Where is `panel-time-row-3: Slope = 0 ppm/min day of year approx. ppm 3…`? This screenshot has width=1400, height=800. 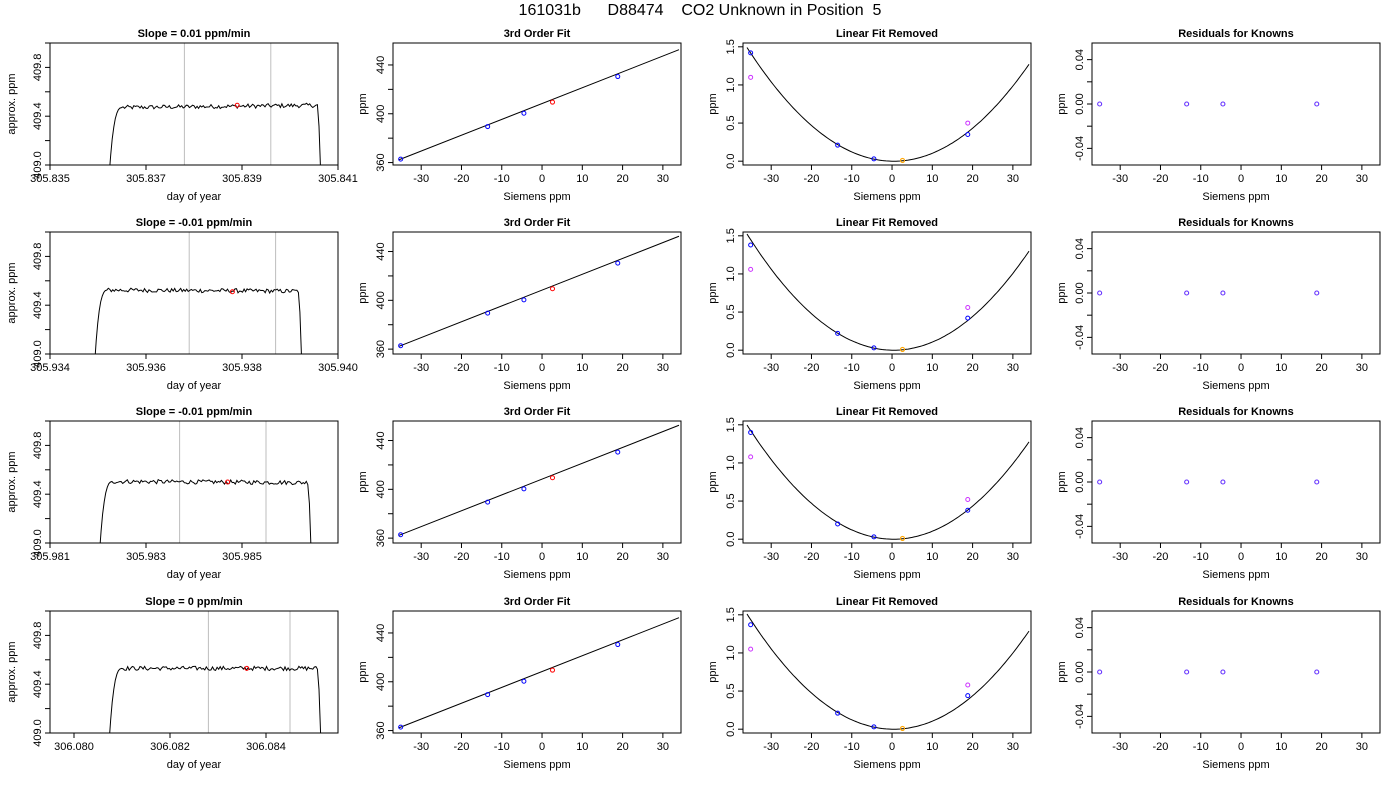 panel-time-row-3: Slope = 0 ppm/min day of year approx. ppm 3… is located at coordinates (172, 683).